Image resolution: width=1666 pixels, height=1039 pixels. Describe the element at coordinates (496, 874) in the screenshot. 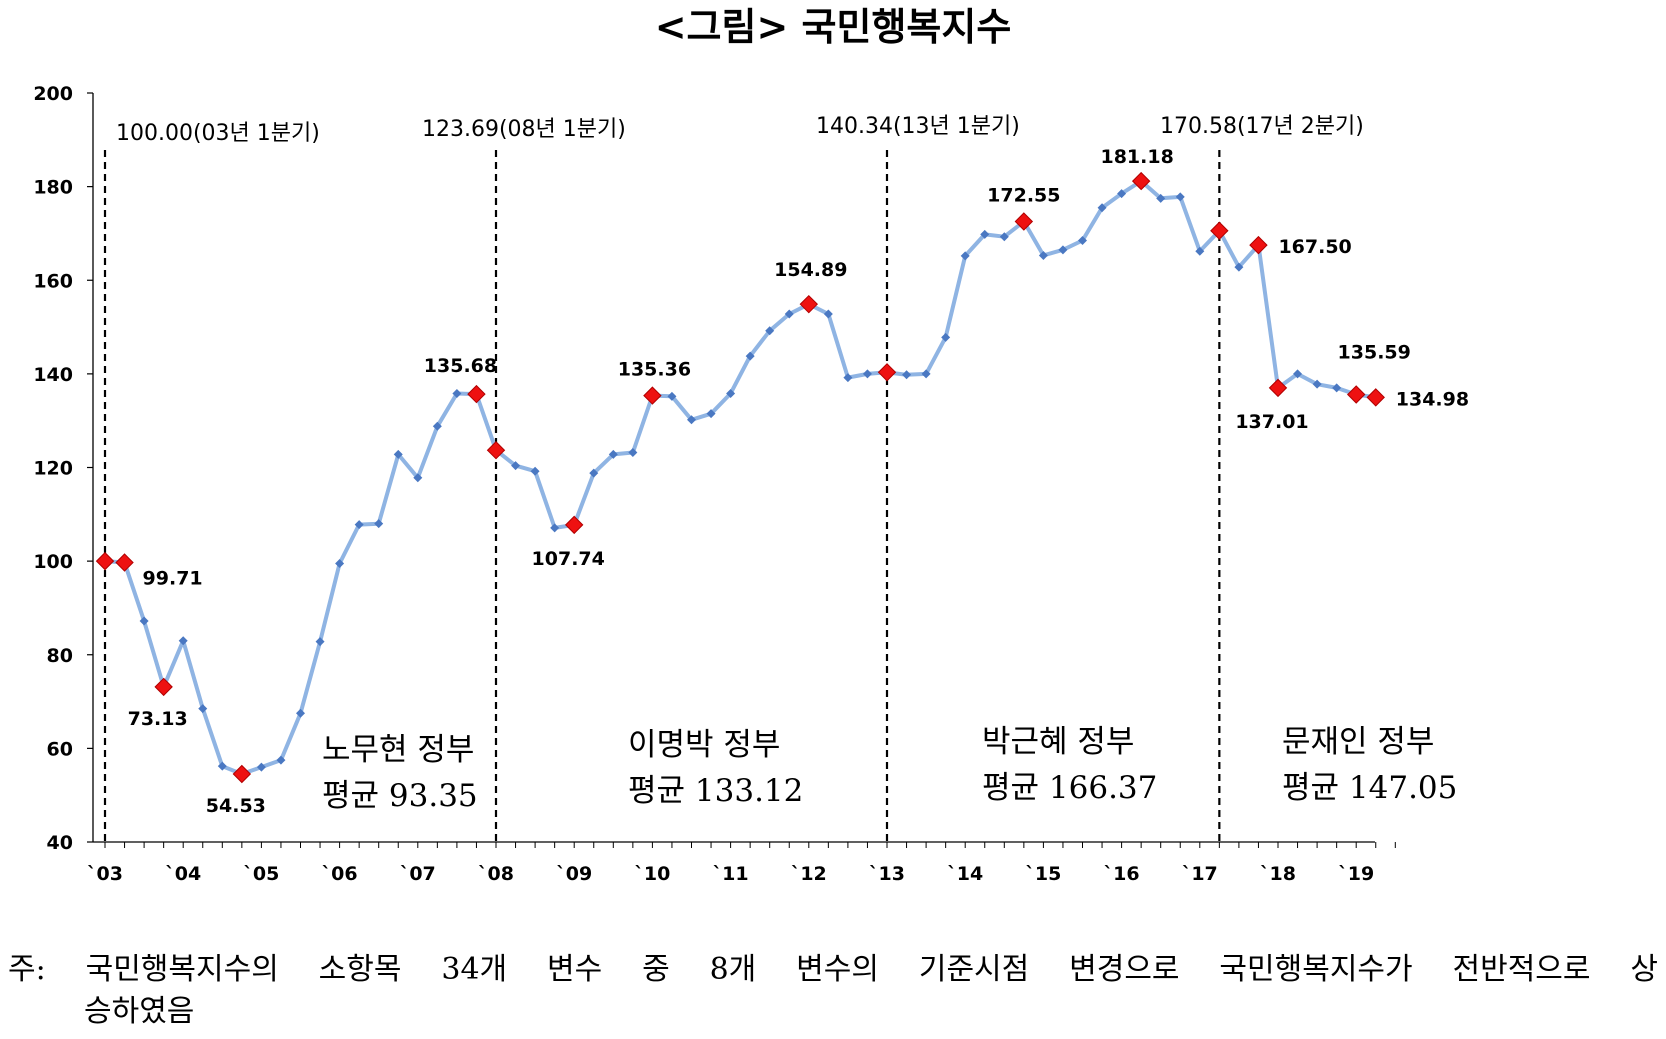

I see `x-tick-label: `08` at that location.